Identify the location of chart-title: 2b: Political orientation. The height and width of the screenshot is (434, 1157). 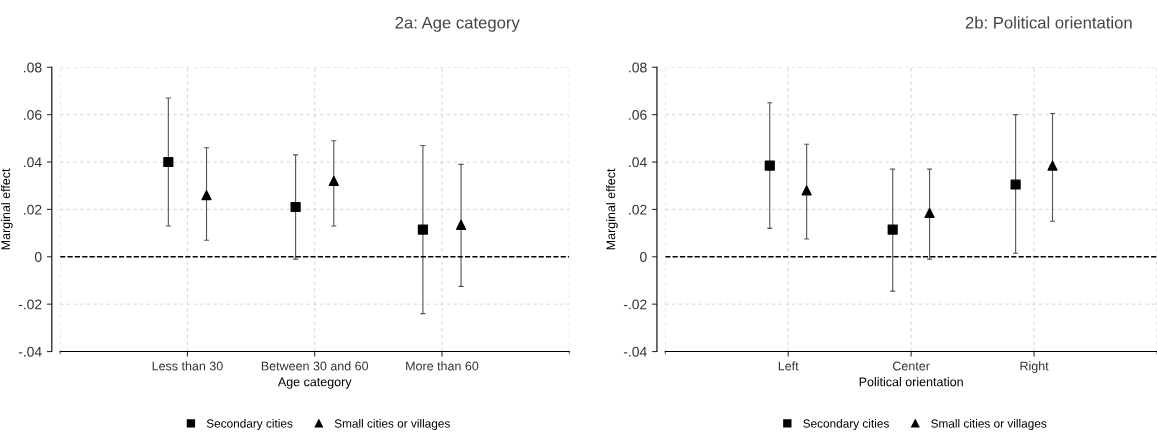
(1048, 22).